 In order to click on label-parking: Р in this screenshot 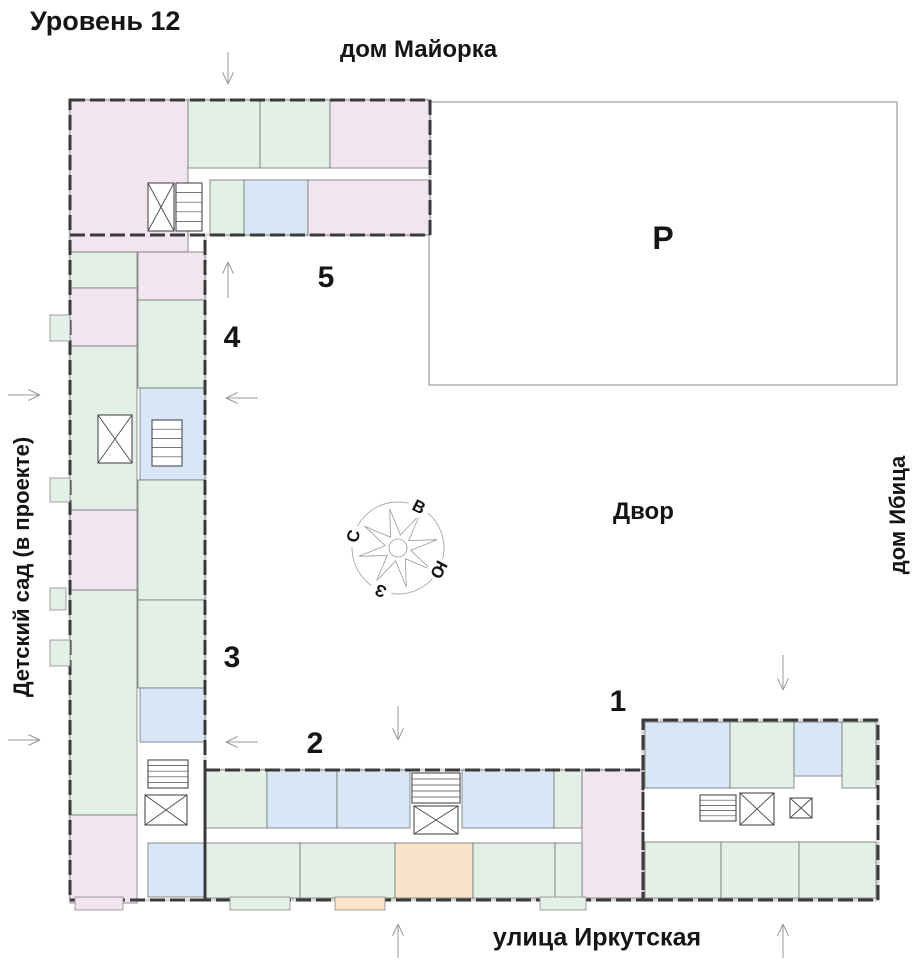, I will do `click(663, 238)`.